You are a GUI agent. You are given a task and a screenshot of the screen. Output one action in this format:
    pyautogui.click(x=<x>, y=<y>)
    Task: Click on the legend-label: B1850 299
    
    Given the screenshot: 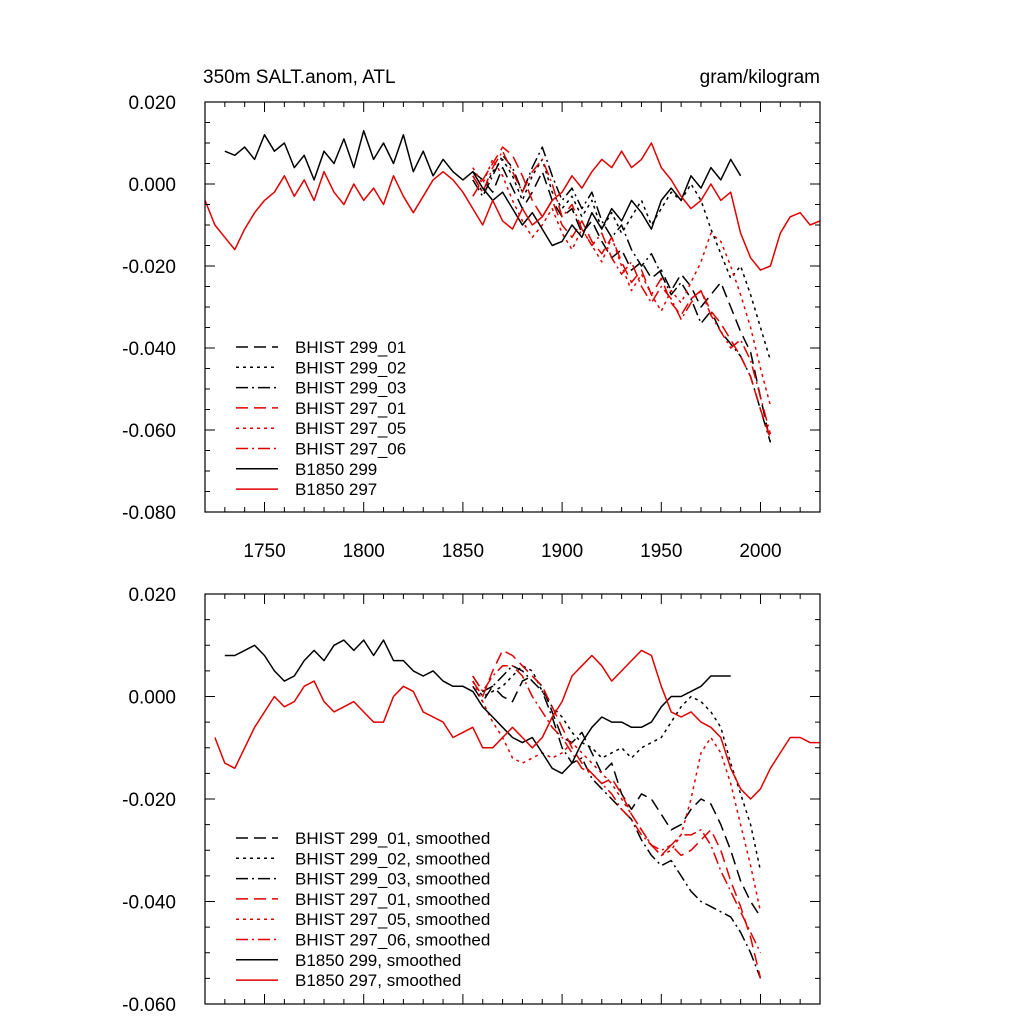 What is the action you would take?
    pyautogui.click(x=336, y=469)
    